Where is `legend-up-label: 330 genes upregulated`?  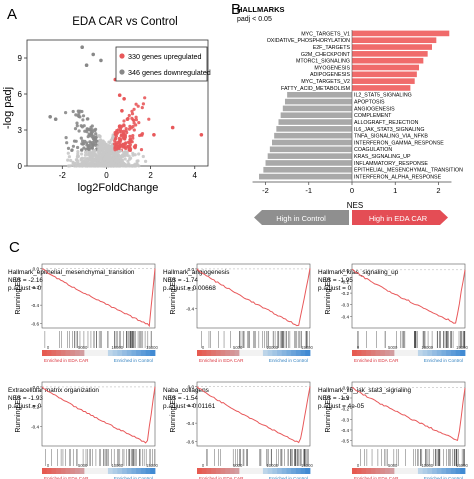
legend-up-label: 330 genes upregulated is located at coordinates (165, 56).